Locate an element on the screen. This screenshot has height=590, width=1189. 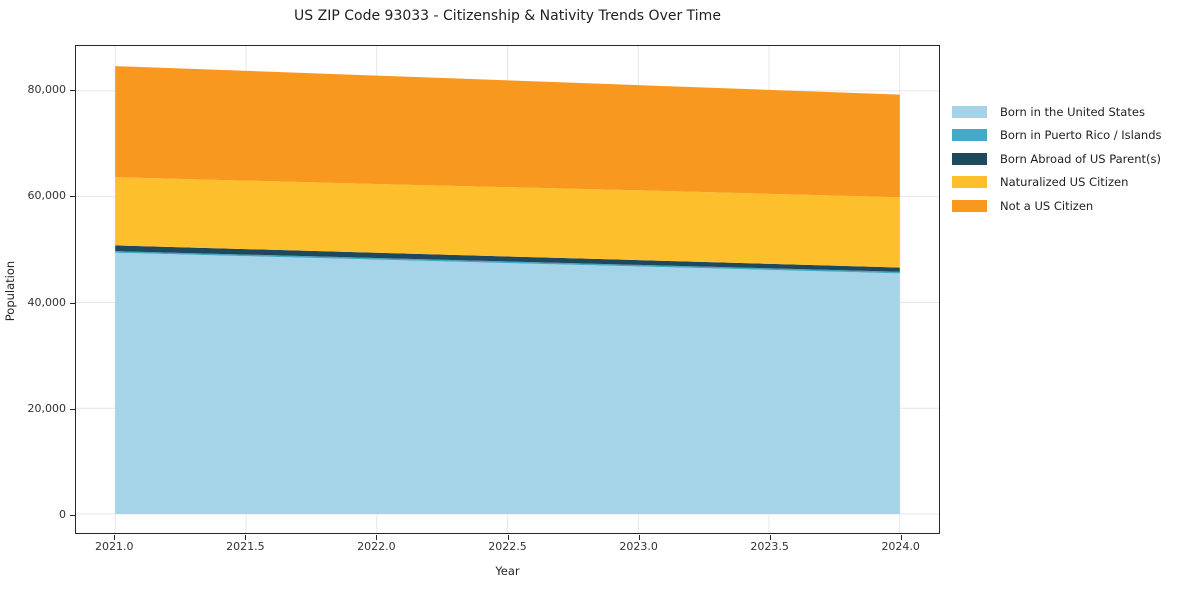
x-tick-label: 2022.5 is located at coordinates (507, 546).